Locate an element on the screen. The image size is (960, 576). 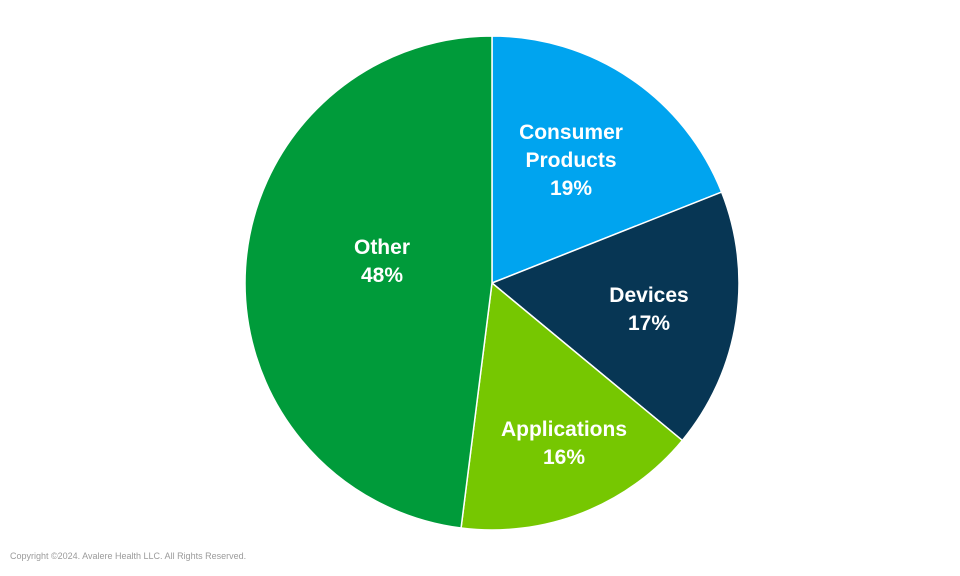
pie-slice-applications is located at coordinates (572, 406).